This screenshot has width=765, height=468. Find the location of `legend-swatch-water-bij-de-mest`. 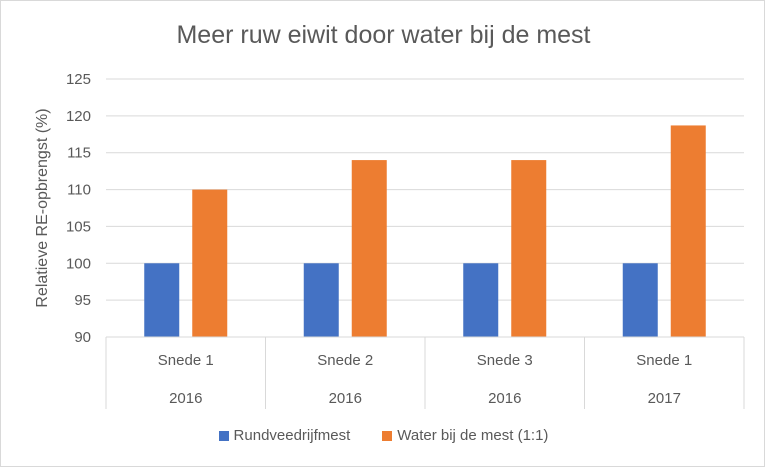

legend-swatch-water-bij-de-mest is located at coordinates (387, 435).